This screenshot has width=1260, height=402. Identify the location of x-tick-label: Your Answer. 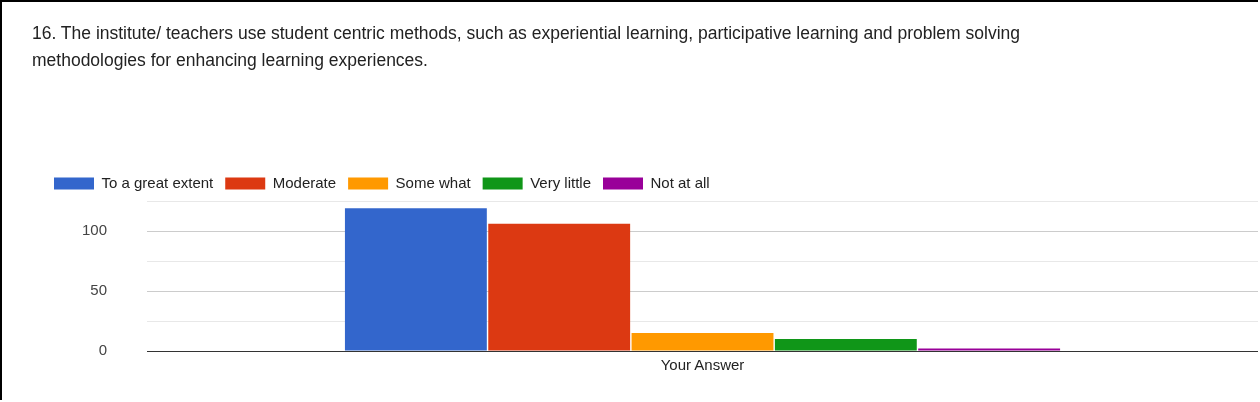
(702, 365).